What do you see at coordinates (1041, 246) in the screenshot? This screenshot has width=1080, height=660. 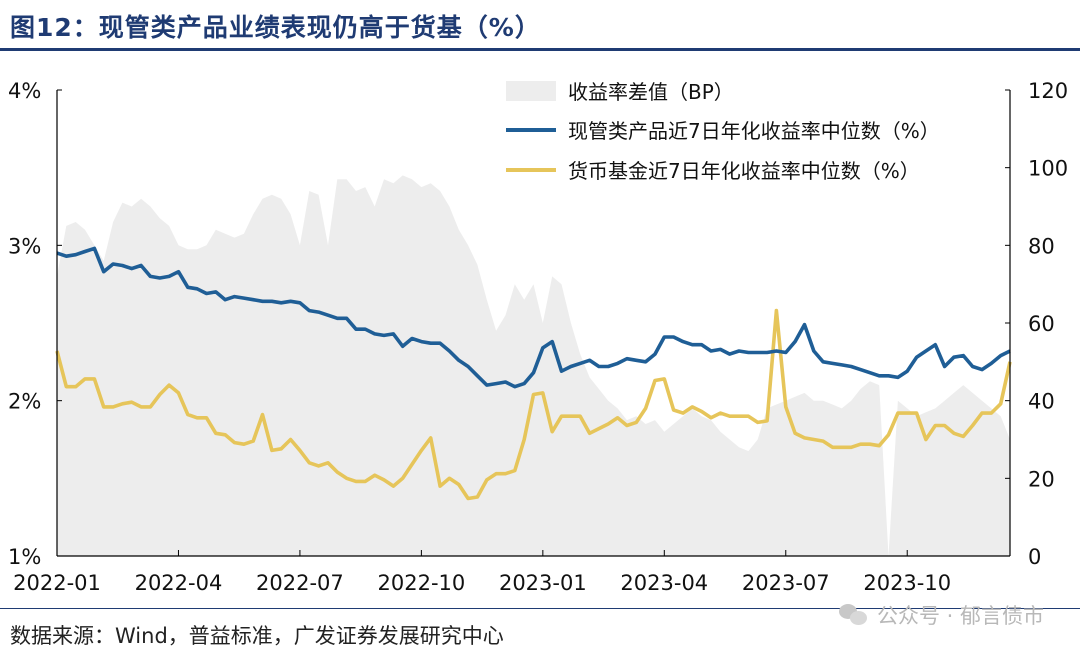 I see `right-tick-label: 80` at bounding box center [1041, 246].